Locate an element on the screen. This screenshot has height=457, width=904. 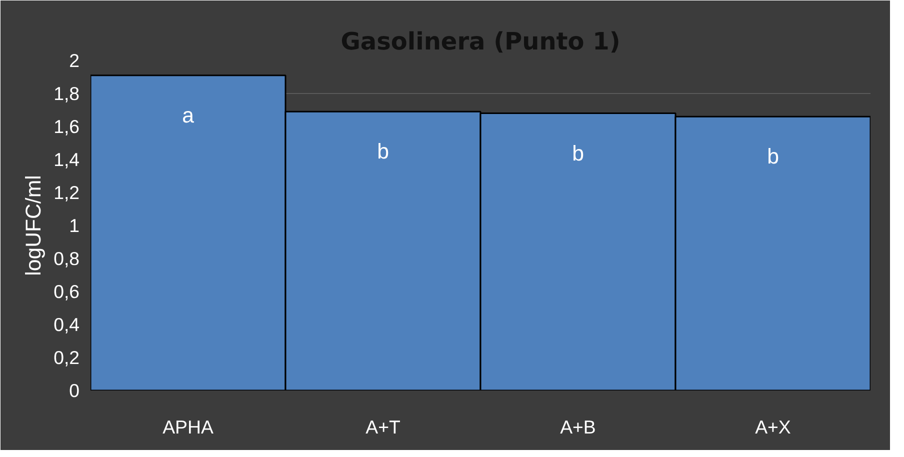
y-tick-label: 2 is located at coordinates (74, 60).